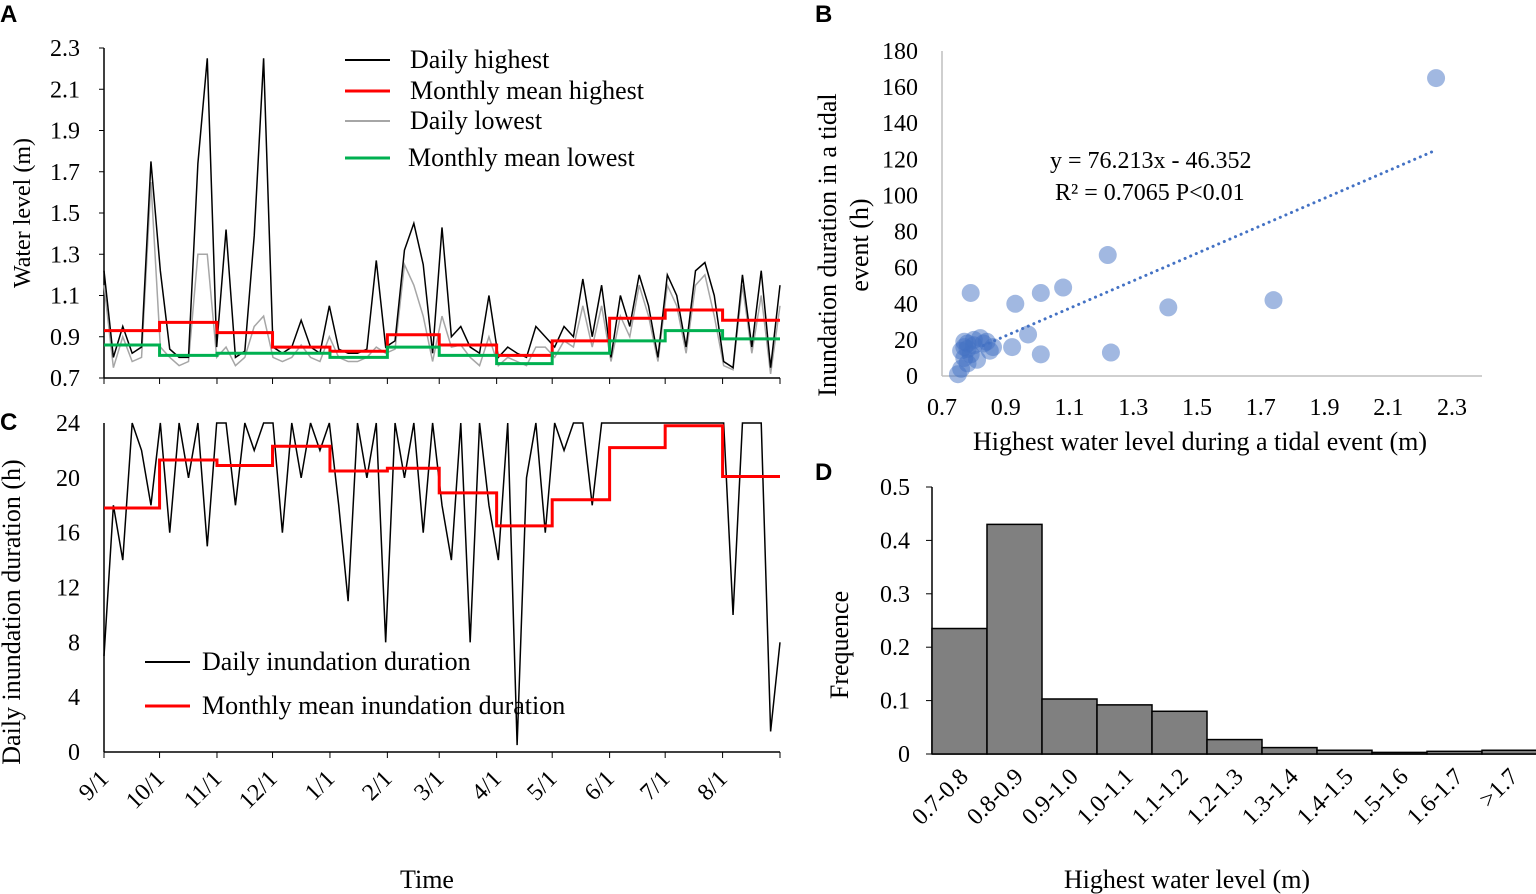 This screenshot has height=894, width=1536. What do you see at coordinates (378, 786) in the screenshot?
I see `x-tick-label: 2/1` at bounding box center [378, 786].